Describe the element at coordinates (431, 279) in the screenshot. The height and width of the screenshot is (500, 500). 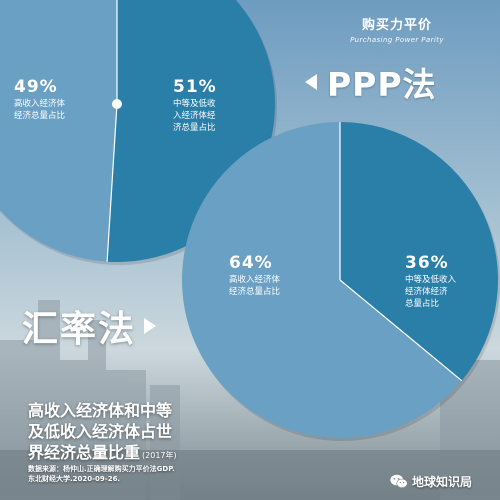
I see `slice-description-label: 中等及低收入` at that location.